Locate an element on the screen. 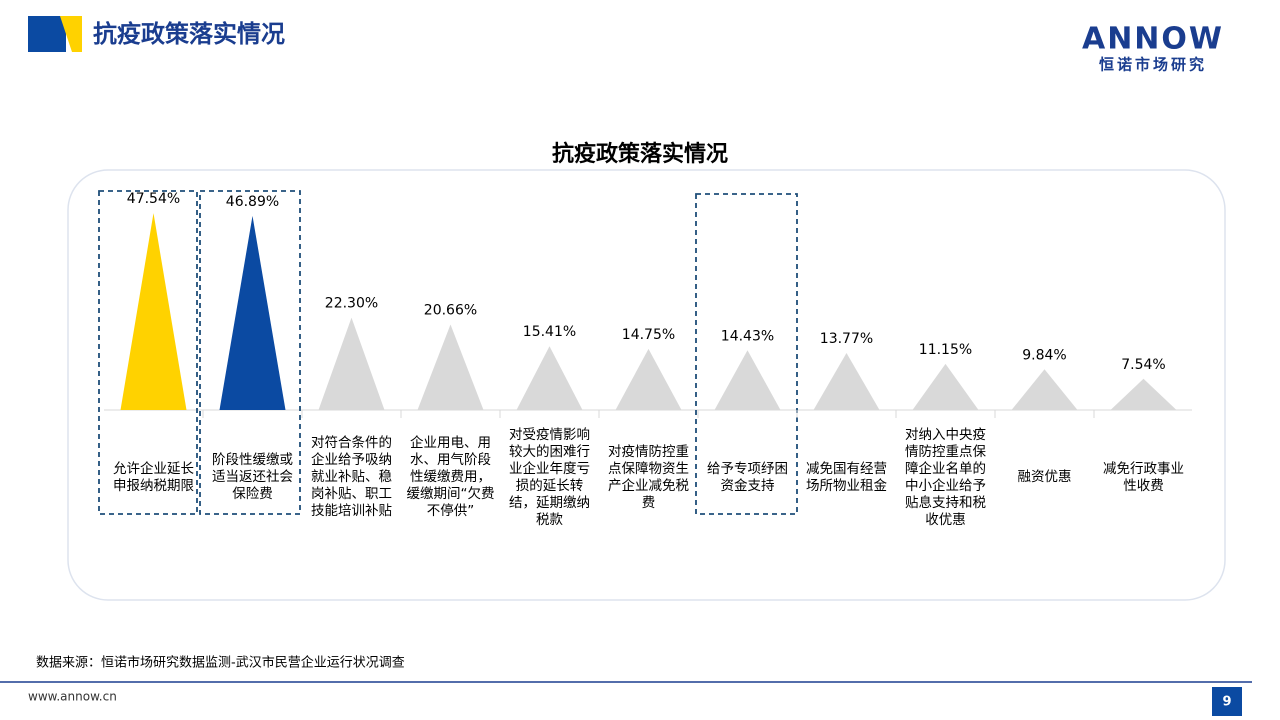 The image size is (1280, 720). page-number: 9 is located at coordinates (1226, 702).